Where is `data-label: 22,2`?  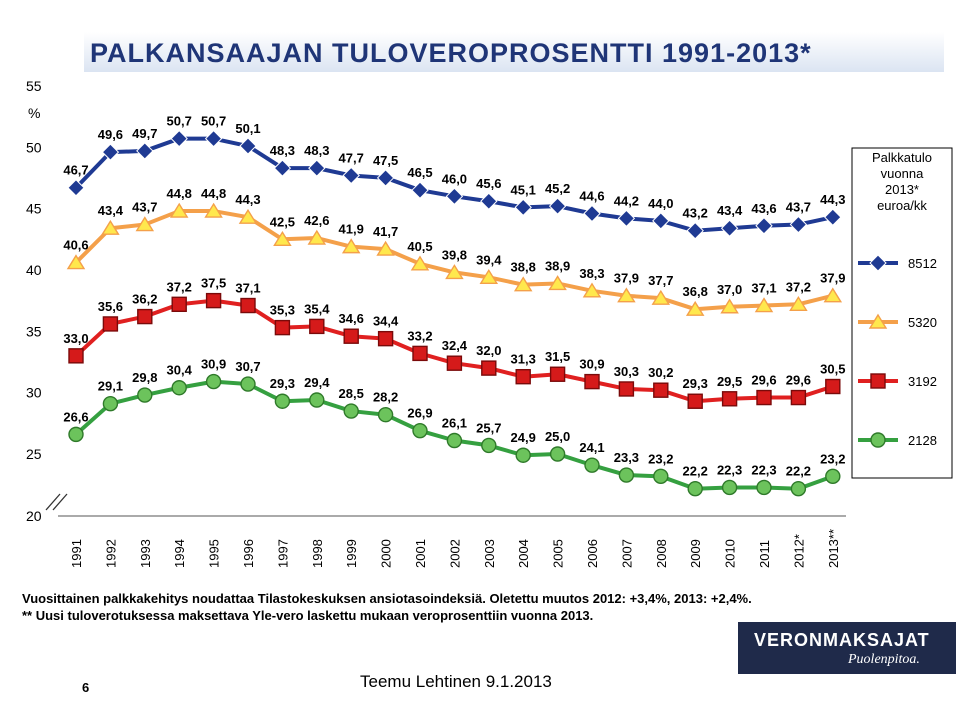
data-label: 22,2 is located at coordinates (798, 471).